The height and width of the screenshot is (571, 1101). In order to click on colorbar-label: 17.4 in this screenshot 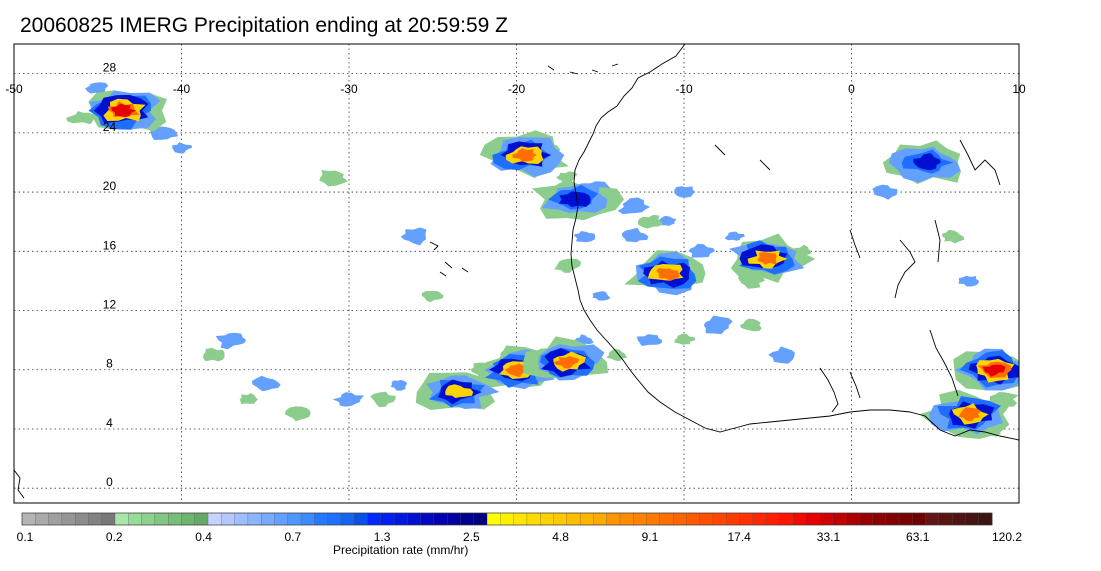, I will do `click(740, 537)`.